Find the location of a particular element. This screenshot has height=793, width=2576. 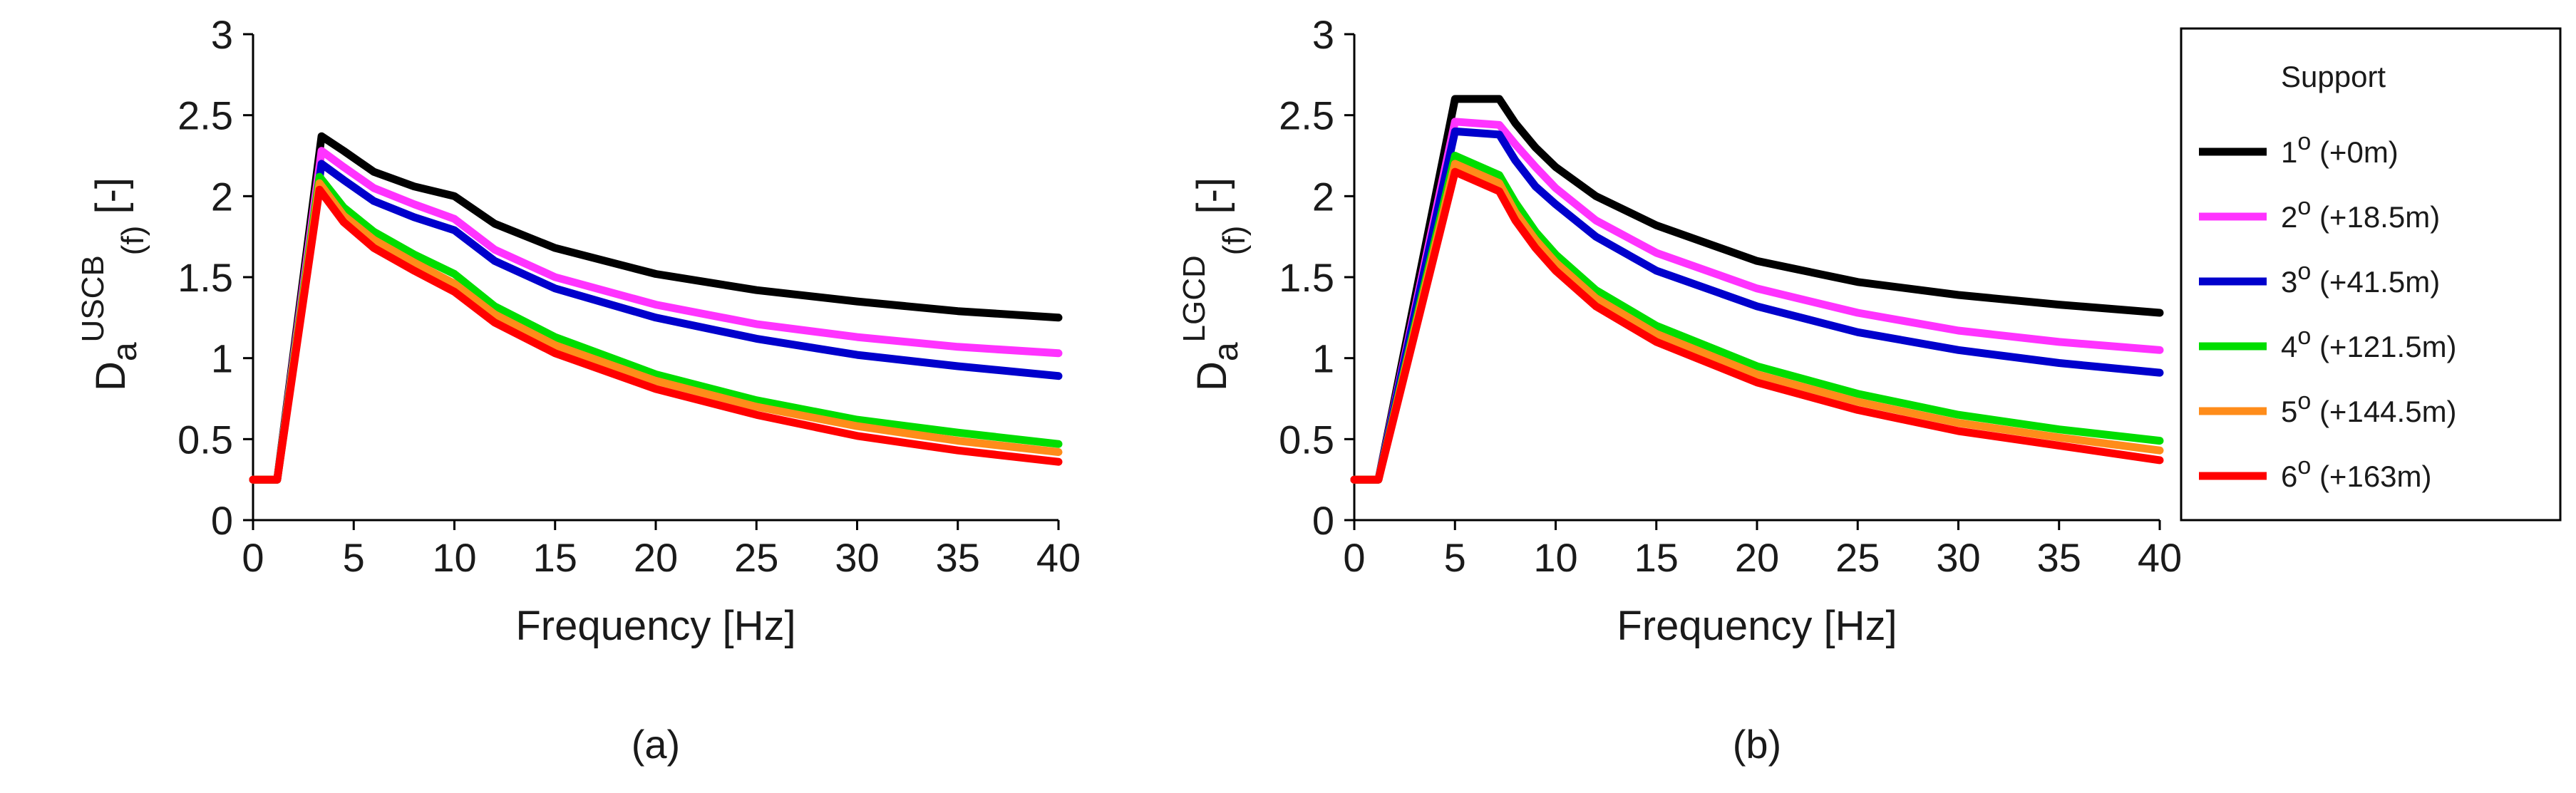

legend-label-height: (+163m) is located at coordinates (2371, 476).